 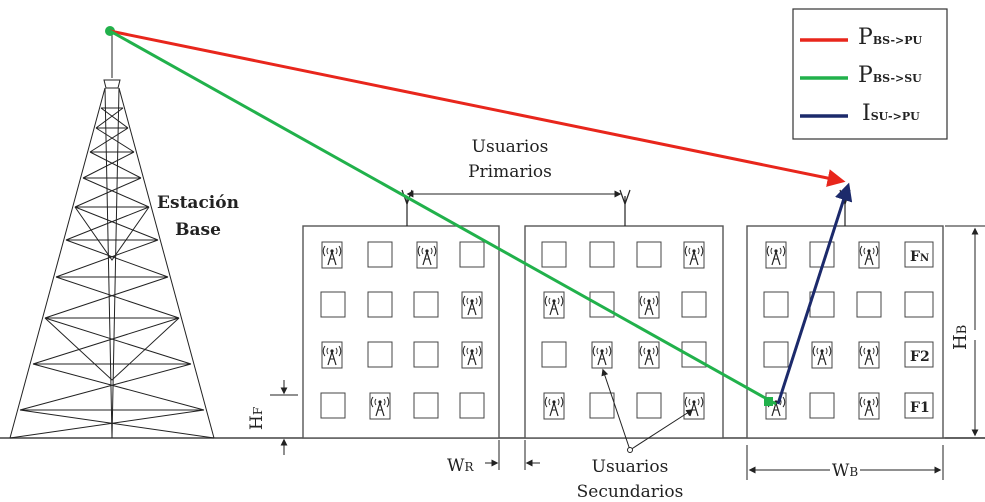 What do you see at coordinates (402, 330) in the screenshot?
I see `building-1-windows` at bounding box center [402, 330].